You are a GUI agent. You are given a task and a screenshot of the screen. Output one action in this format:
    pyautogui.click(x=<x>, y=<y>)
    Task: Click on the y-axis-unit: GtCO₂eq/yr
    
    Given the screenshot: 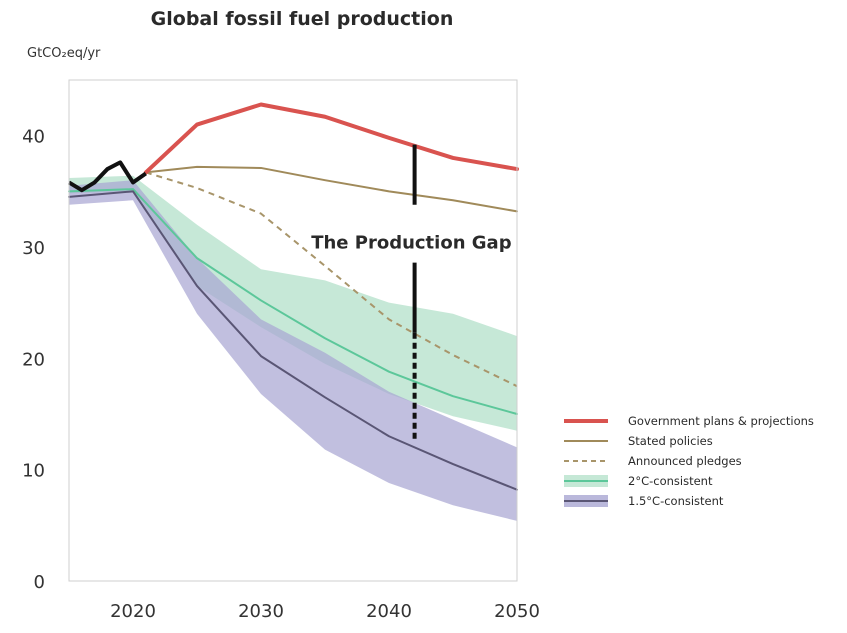 What is the action you would take?
    pyautogui.click(x=64, y=53)
    